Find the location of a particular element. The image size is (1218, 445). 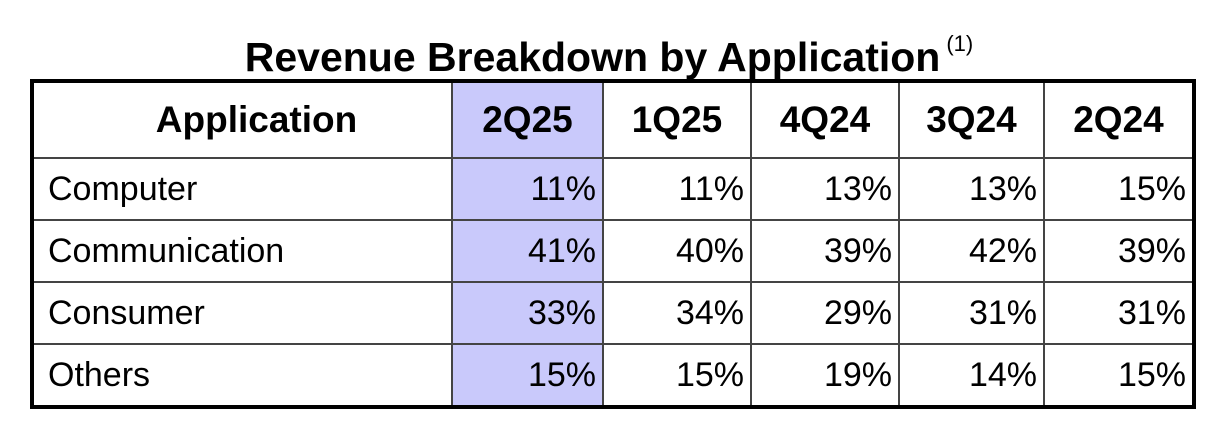

data-row: Communication 41% 40% 39% 42% 39% is located at coordinates (613, 251).